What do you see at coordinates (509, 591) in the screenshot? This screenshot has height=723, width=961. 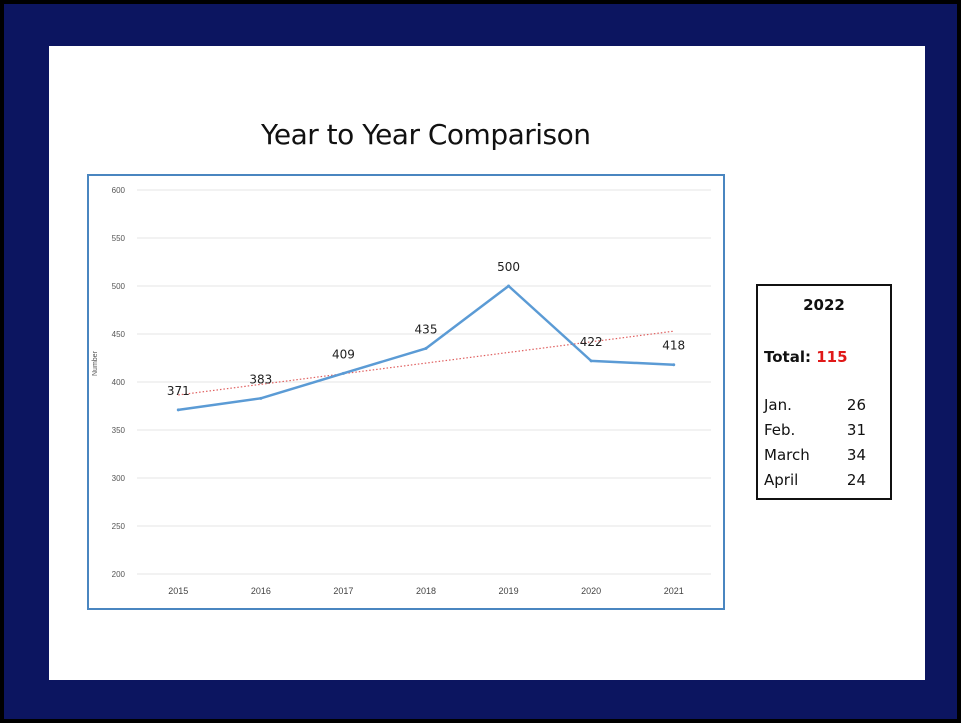 I see `x-tick-label: 2019` at bounding box center [509, 591].